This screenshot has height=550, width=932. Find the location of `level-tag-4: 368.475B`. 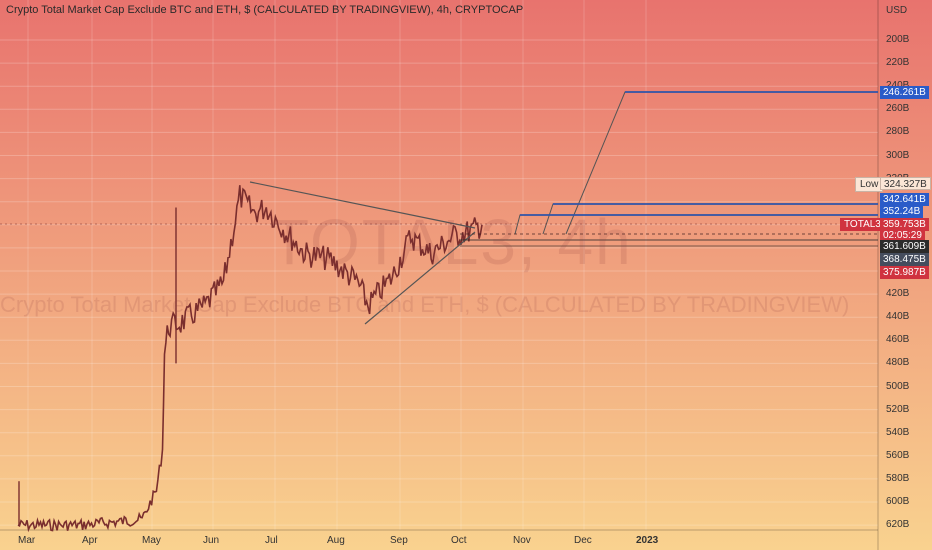

level-tag-4: 368.475B is located at coordinates (904, 259).